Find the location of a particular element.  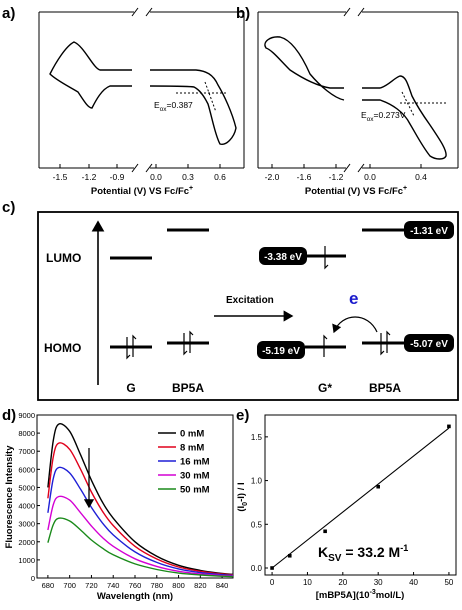

excitation-label: Excitation is located at coordinates (250, 300).